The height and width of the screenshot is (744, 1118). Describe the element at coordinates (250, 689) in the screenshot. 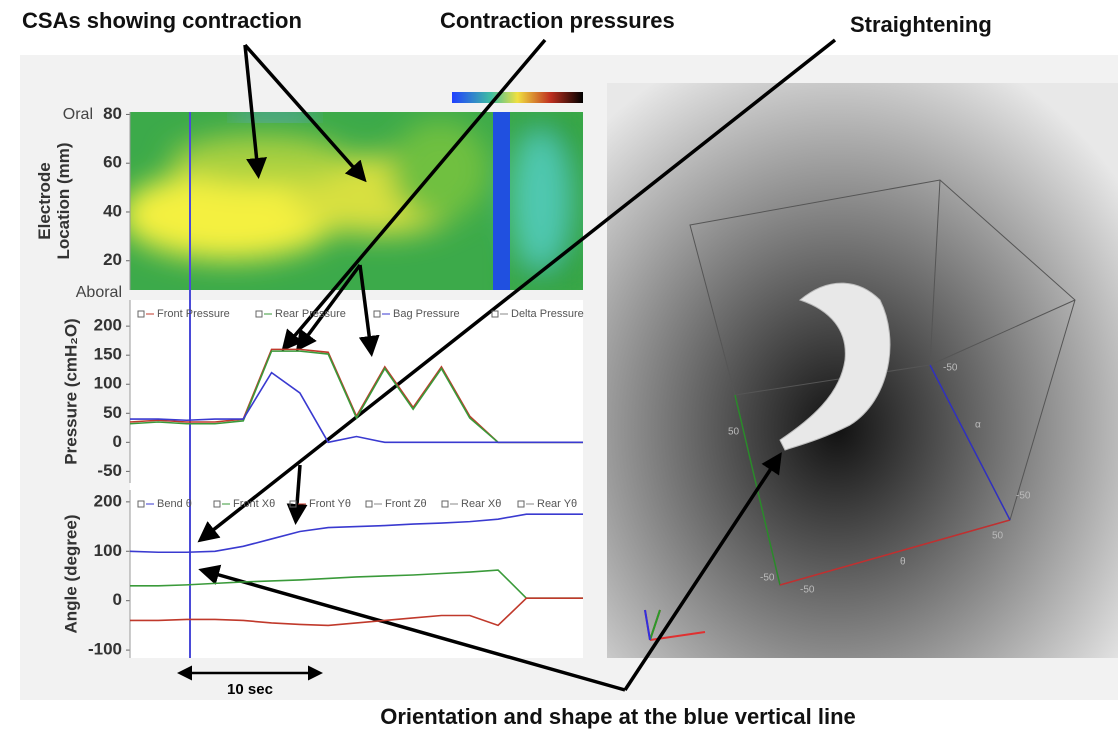

I see `scale-label: 10 sec` at that location.